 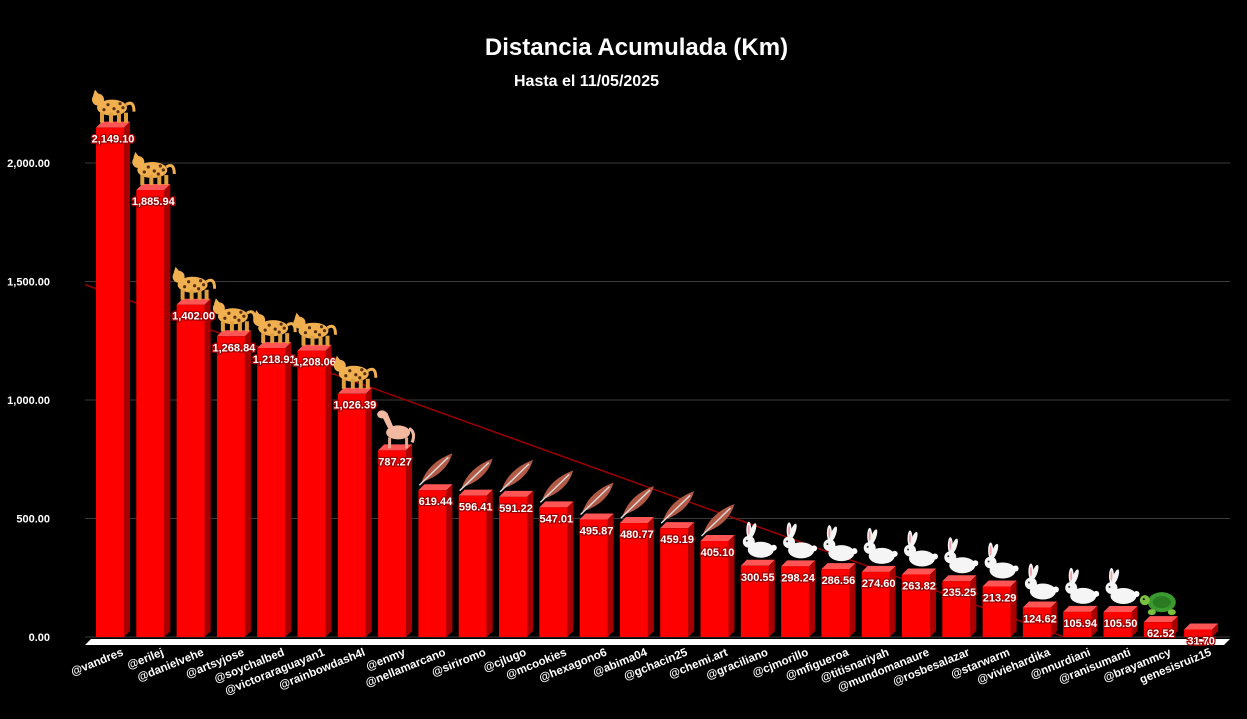 I want to click on data-label: 300.55, so click(x=758, y=578).